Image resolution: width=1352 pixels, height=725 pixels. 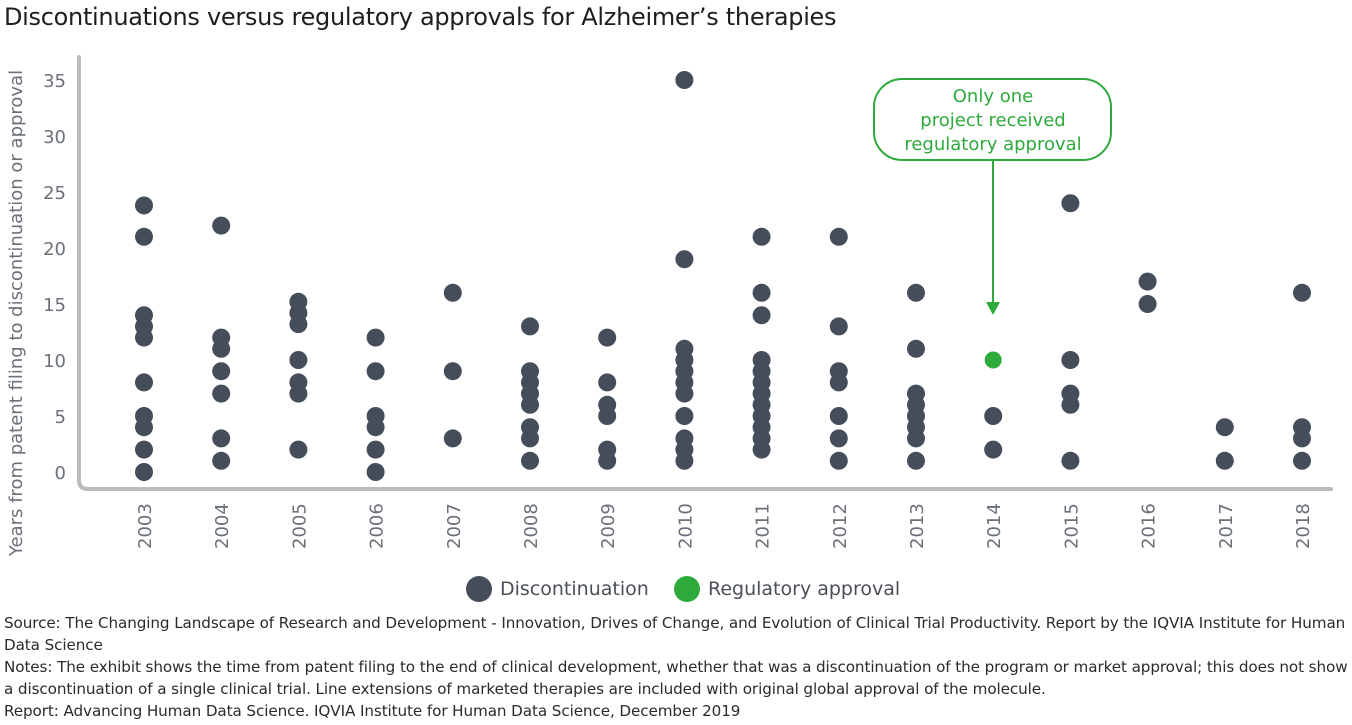 I want to click on x-tick-label: 2015, so click(x=1071, y=526).